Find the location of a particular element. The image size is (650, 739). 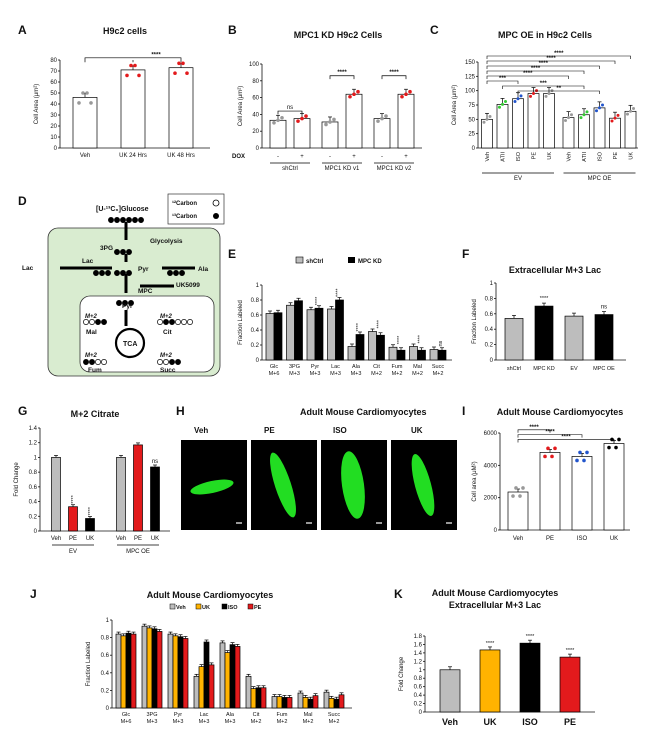

y-tick-label: 1 is located at coordinates (36, 458).